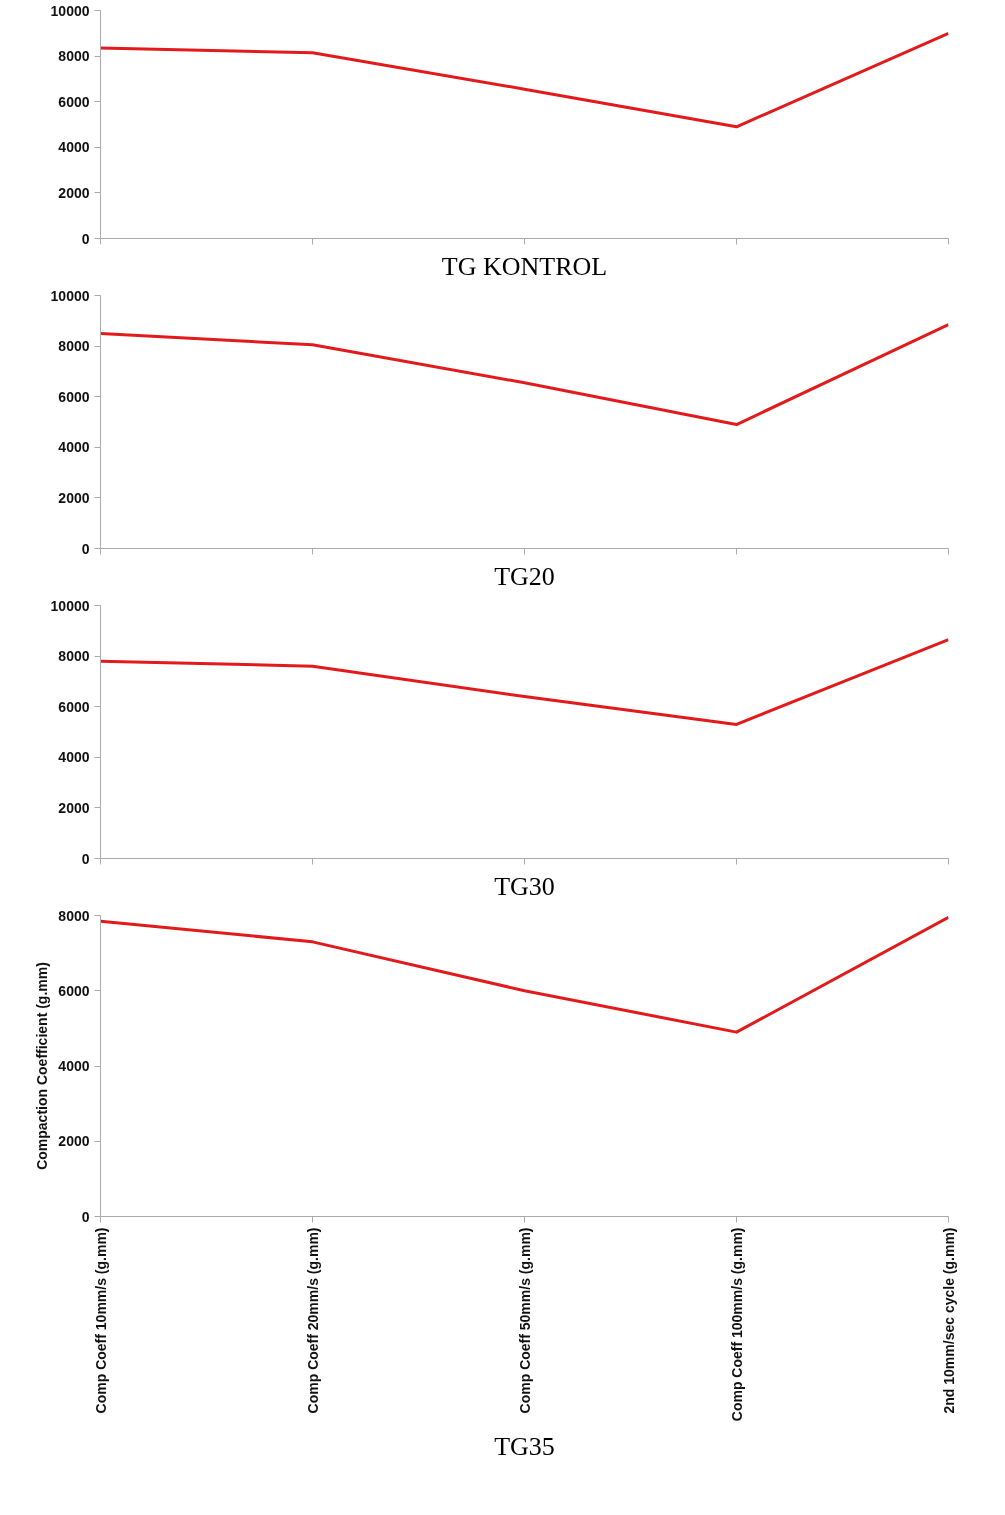  I want to click on text: TG35, so click(524, 1446).